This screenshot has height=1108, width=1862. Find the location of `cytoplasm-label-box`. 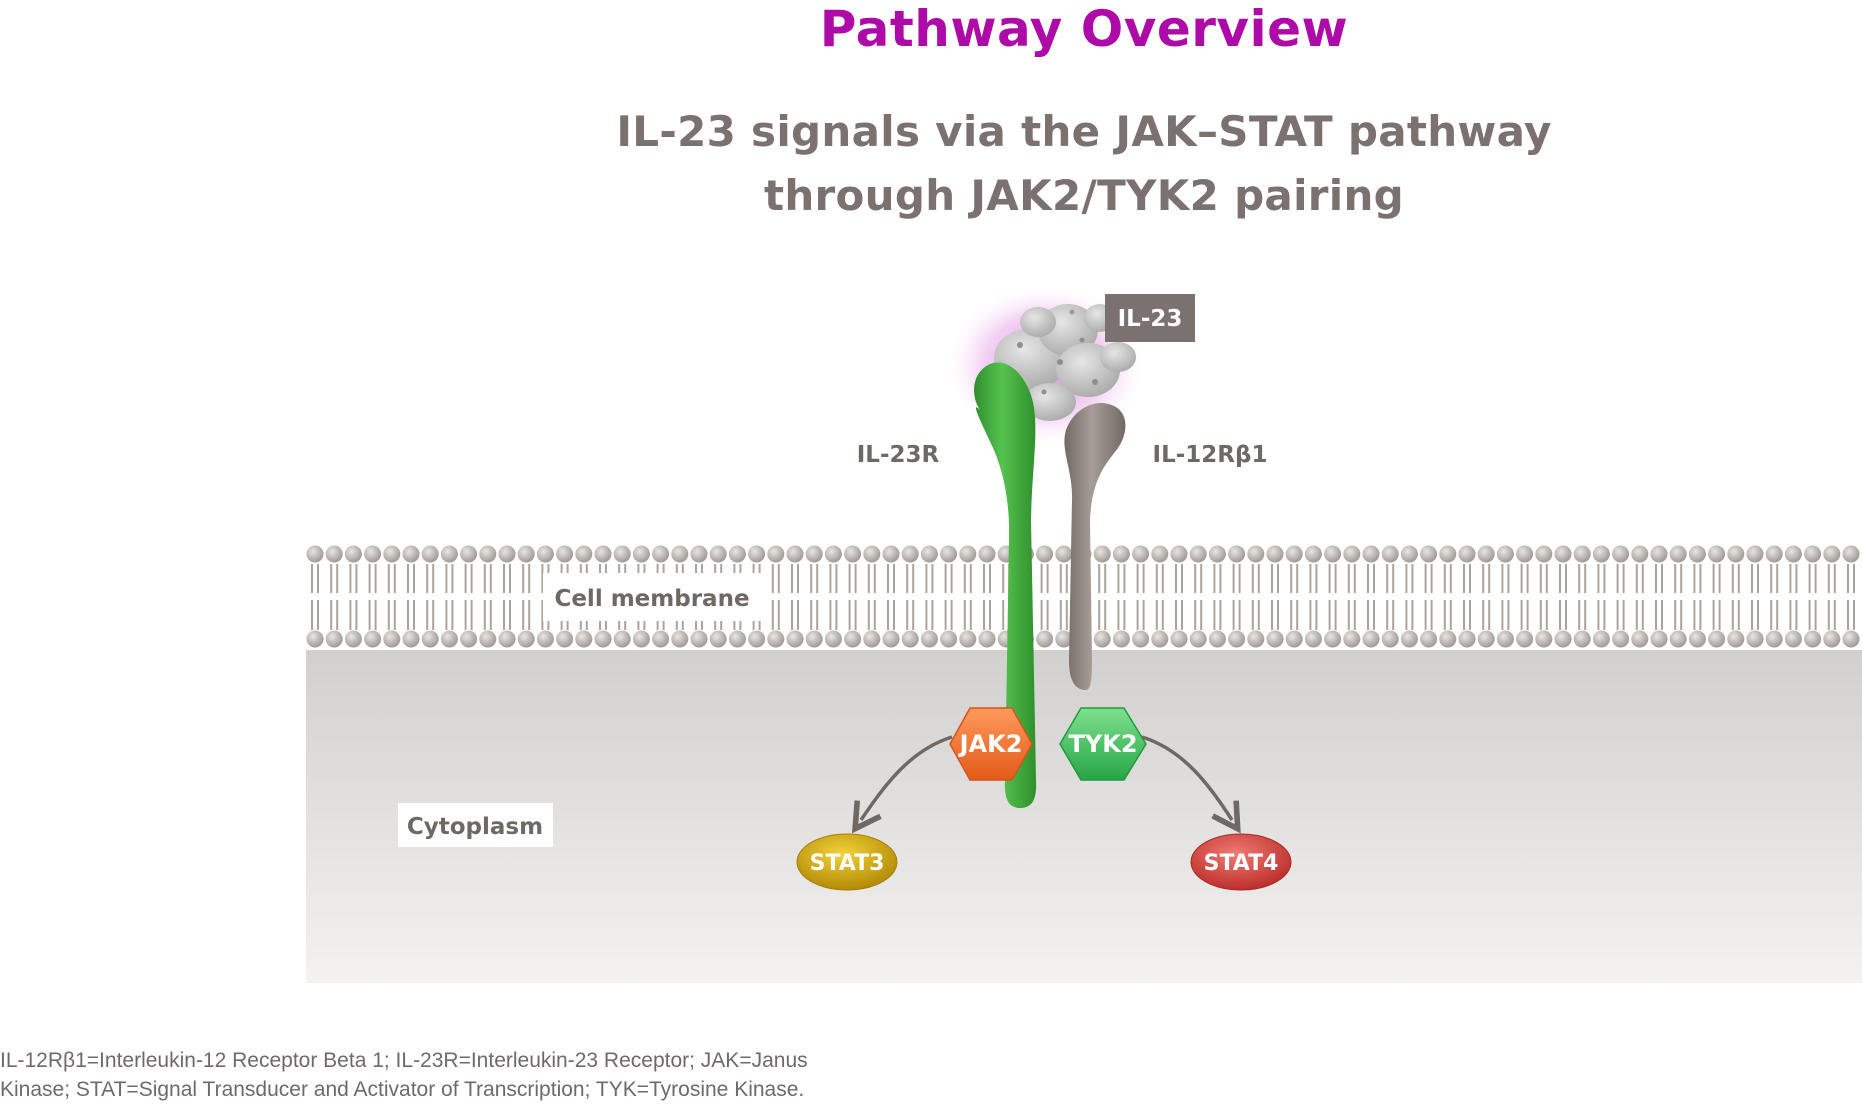

cytoplasm-label-box is located at coordinates (475, 825).